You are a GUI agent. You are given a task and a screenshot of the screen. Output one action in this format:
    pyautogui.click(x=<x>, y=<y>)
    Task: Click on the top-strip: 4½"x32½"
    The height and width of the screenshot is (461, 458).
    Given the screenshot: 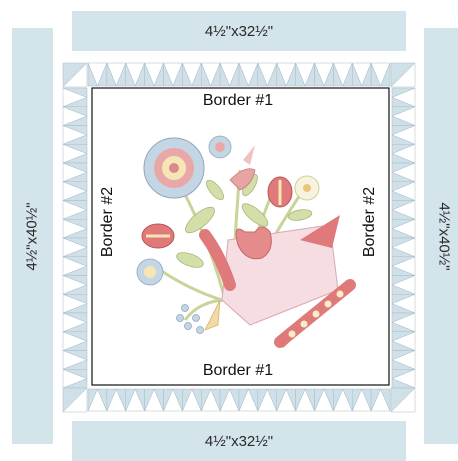 What is the action you would take?
    pyautogui.click(x=239, y=31)
    